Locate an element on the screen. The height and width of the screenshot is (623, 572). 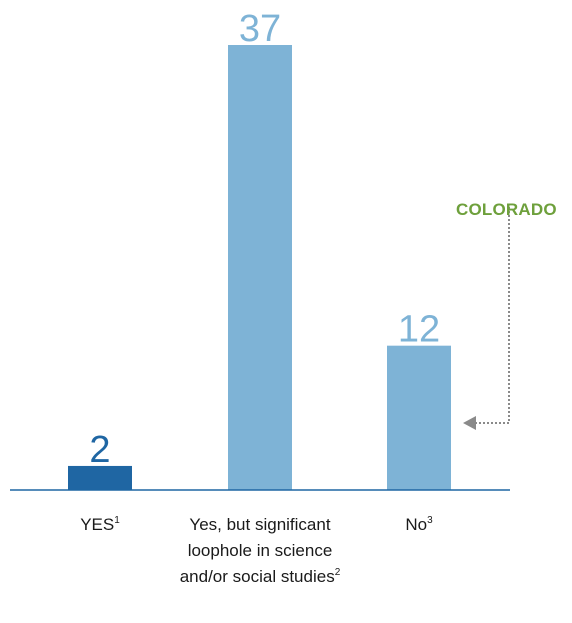
bar-loophole is located at coordinates (260, 267).